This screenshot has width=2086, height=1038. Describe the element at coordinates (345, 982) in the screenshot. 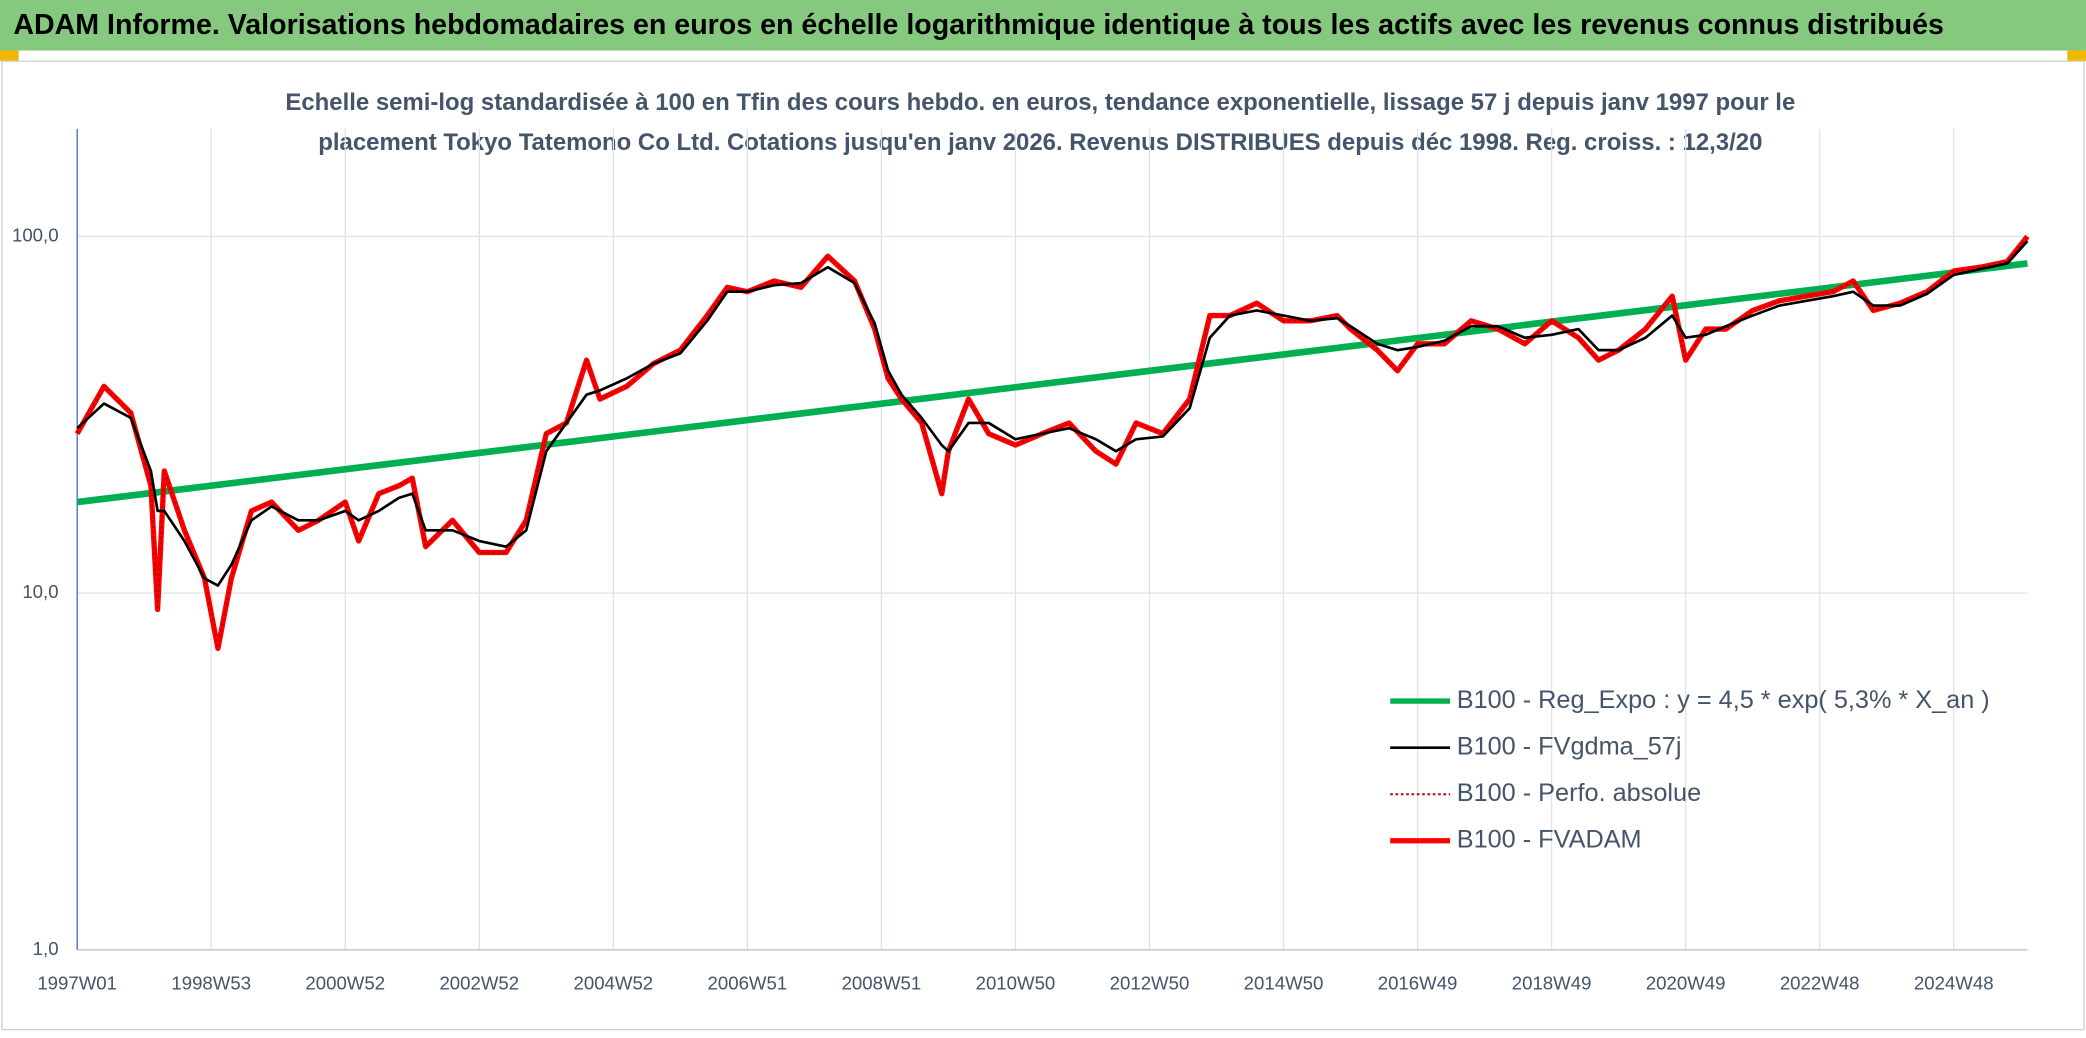

I see `x-tick-label: 2000W52` at that location.